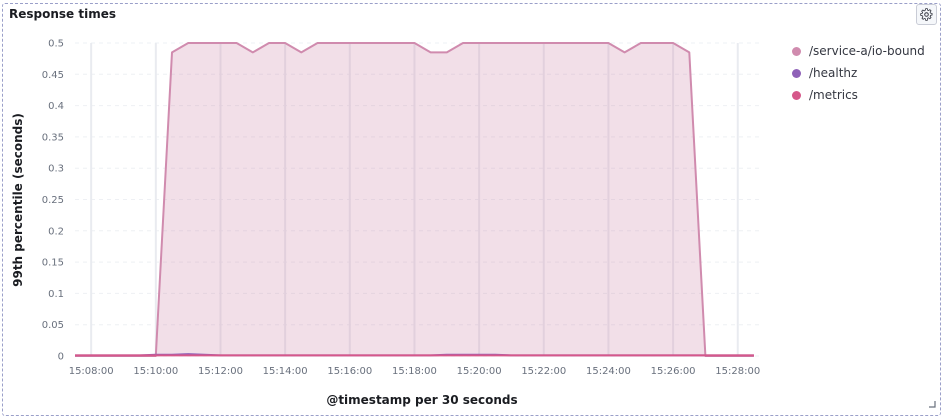 This screenshot has width=945, height=420. Describe the element at coordinates (673, 371) in the screenshot. I see `x-tick-label: 15:26:00` at that location.